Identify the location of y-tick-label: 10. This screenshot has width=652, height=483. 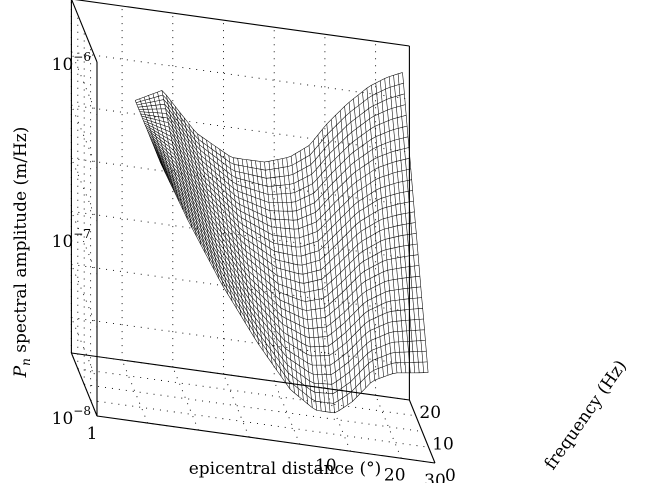
(443, 445).